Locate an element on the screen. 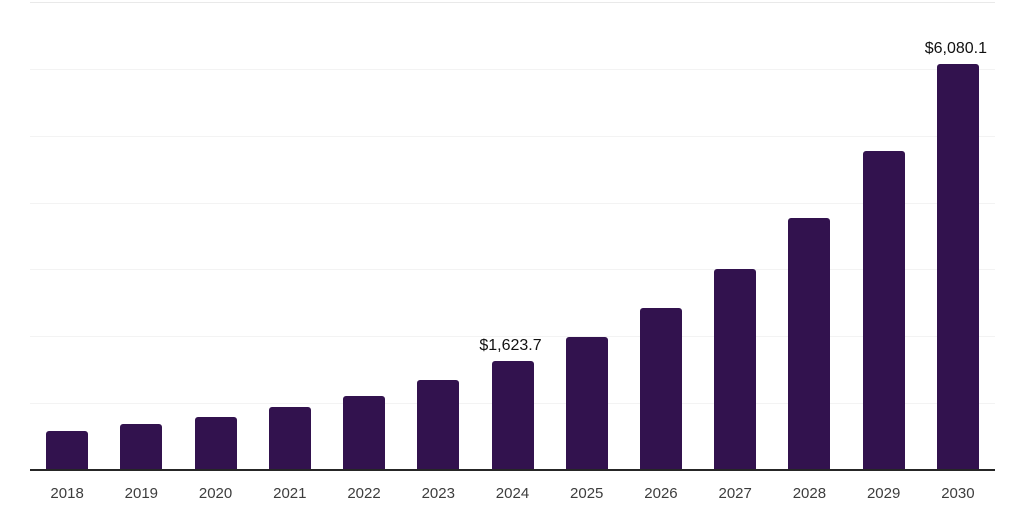 Image resolution: width=1024 pixels, height=512 pixels. x-axis-label-2019: 2019 is located at coordinates (141, 493).